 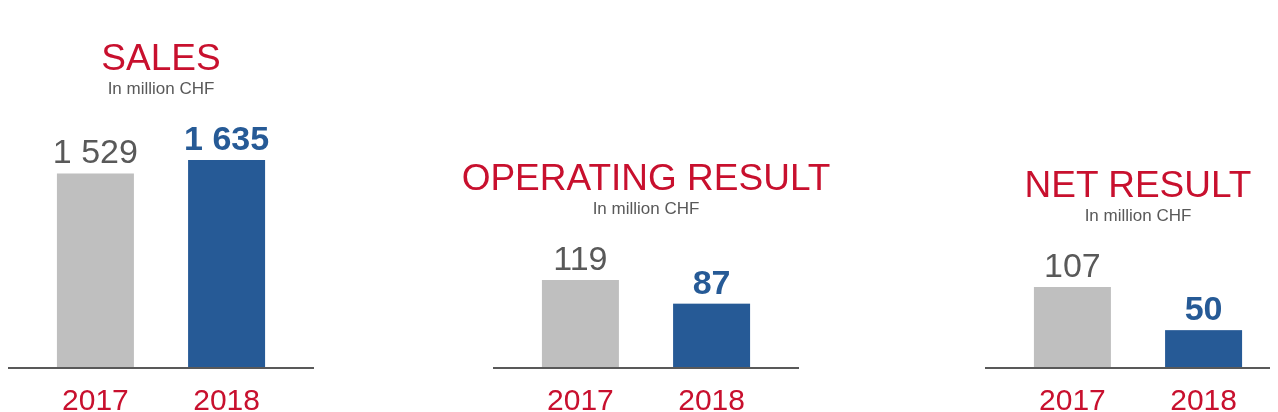 What do you see at coordinates (646, 177) in the screenshot?
I see `chart-title: OPERATING RESULT` at bounding box center [646, 177].